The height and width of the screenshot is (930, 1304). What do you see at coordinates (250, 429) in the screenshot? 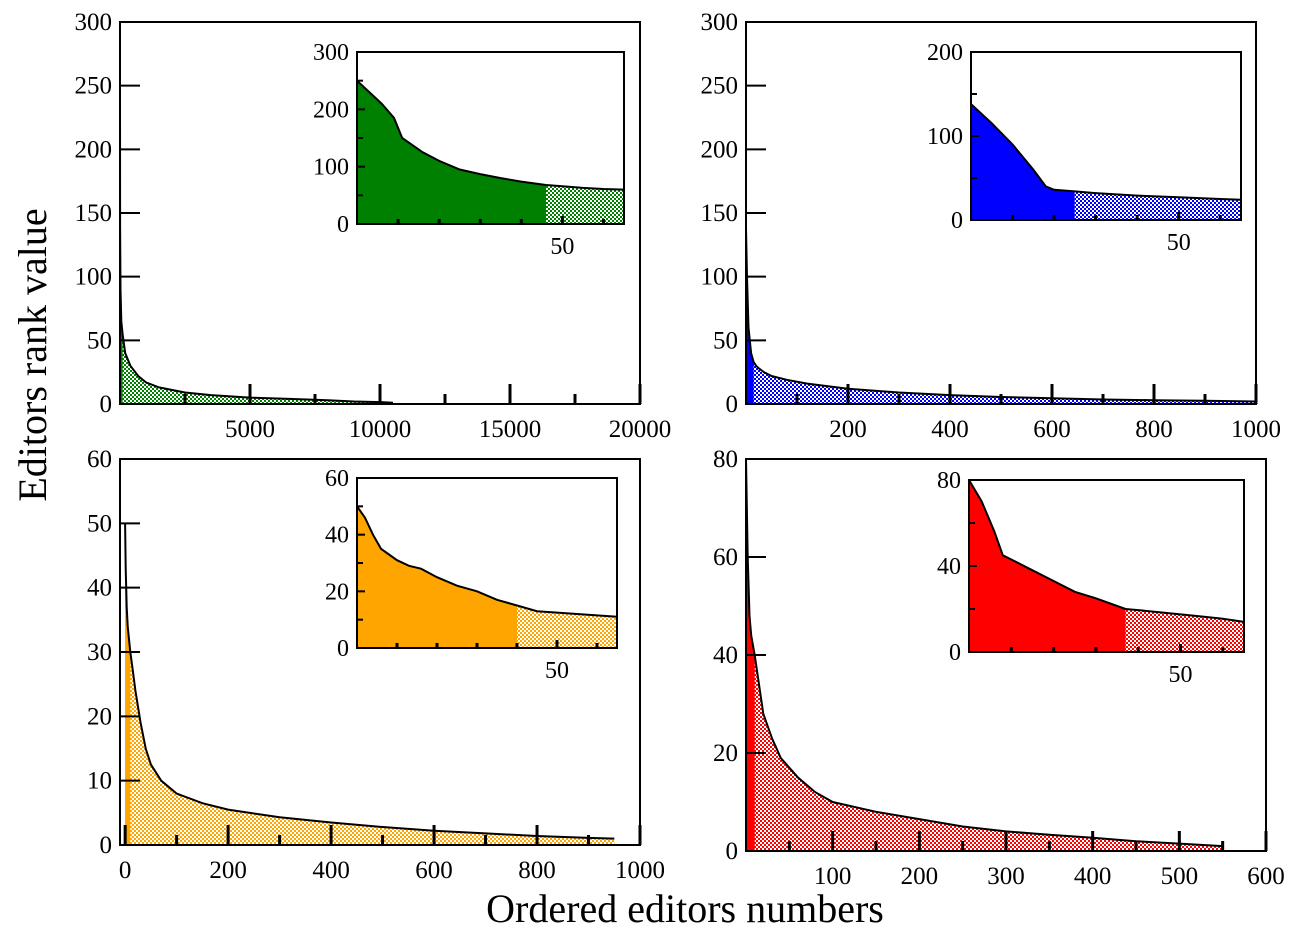
I see `main-x-tick-label: 5000` at bounding box center [250, 429].